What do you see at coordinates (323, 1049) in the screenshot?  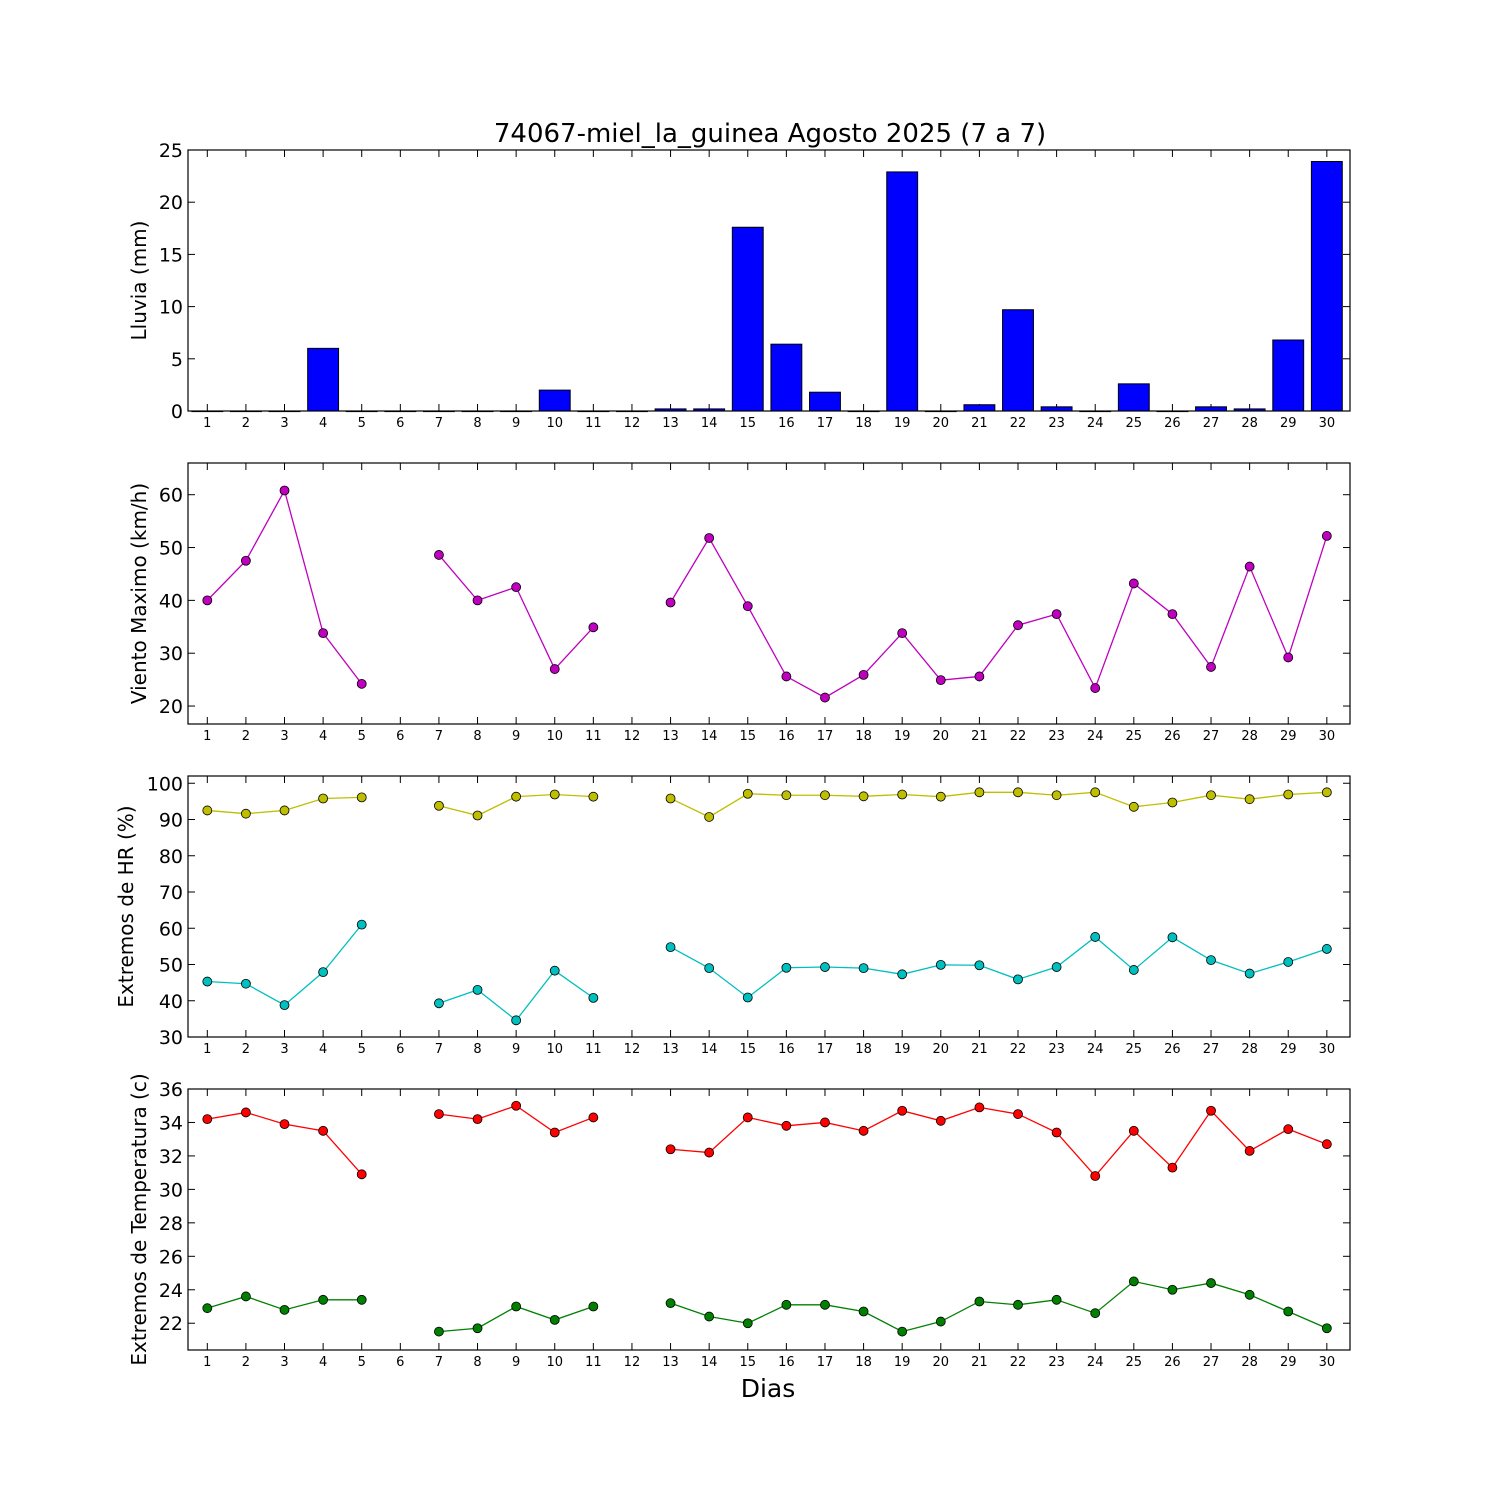 I see `panel-3-xtick-label: 4` at bounding box center [323, 1049].